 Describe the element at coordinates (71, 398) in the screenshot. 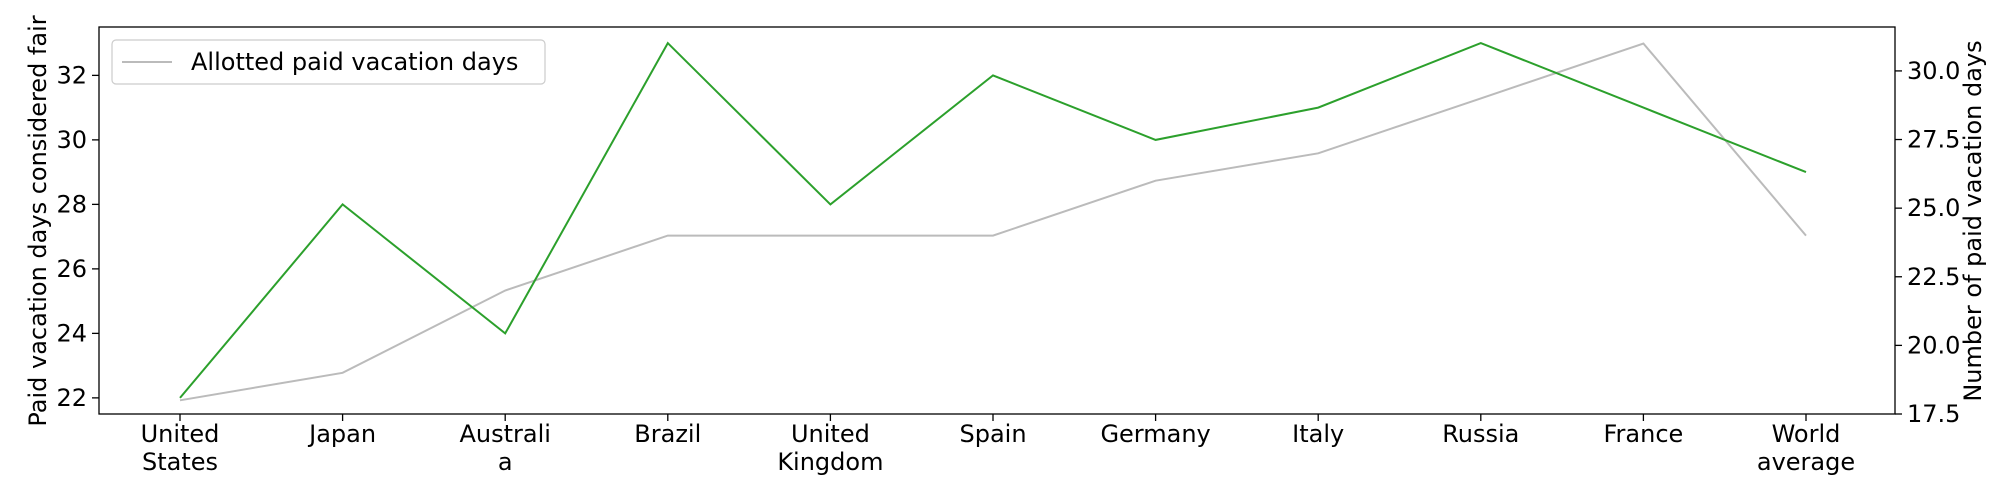

I see `left-axis-tick-label: 22` at that location.